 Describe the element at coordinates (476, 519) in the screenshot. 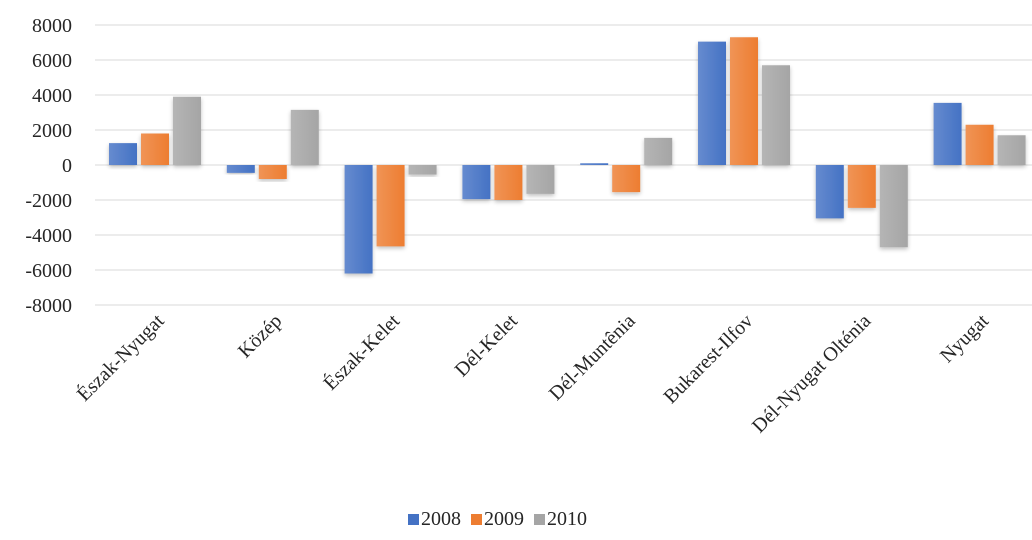

I see `legend-swatch-2009` at that location.